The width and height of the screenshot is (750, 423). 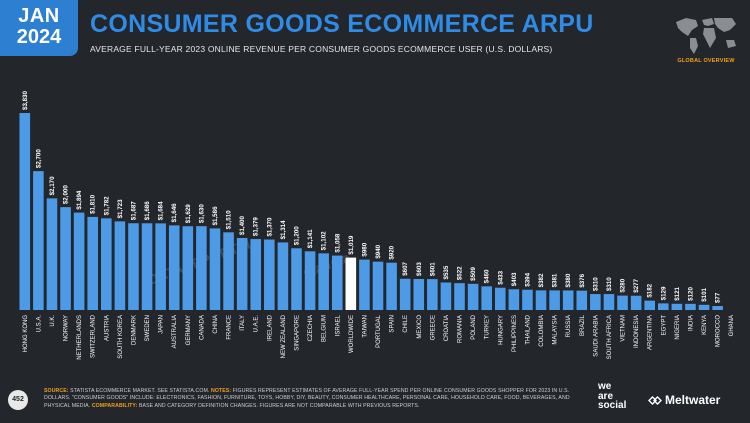 I want to click on bar-switzerland, so click(x=93, y=263).